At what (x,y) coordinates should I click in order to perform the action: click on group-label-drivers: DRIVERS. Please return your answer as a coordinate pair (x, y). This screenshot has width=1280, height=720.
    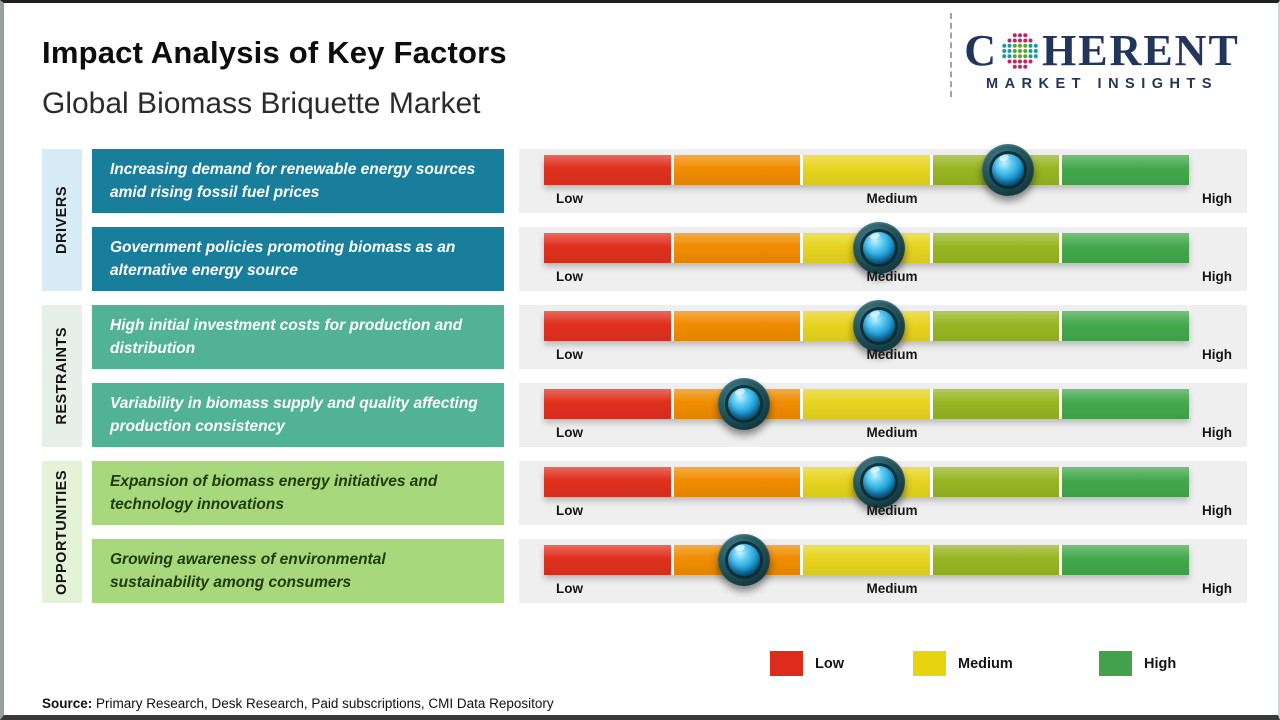
    Looking at the image, I should click on (62, 220).